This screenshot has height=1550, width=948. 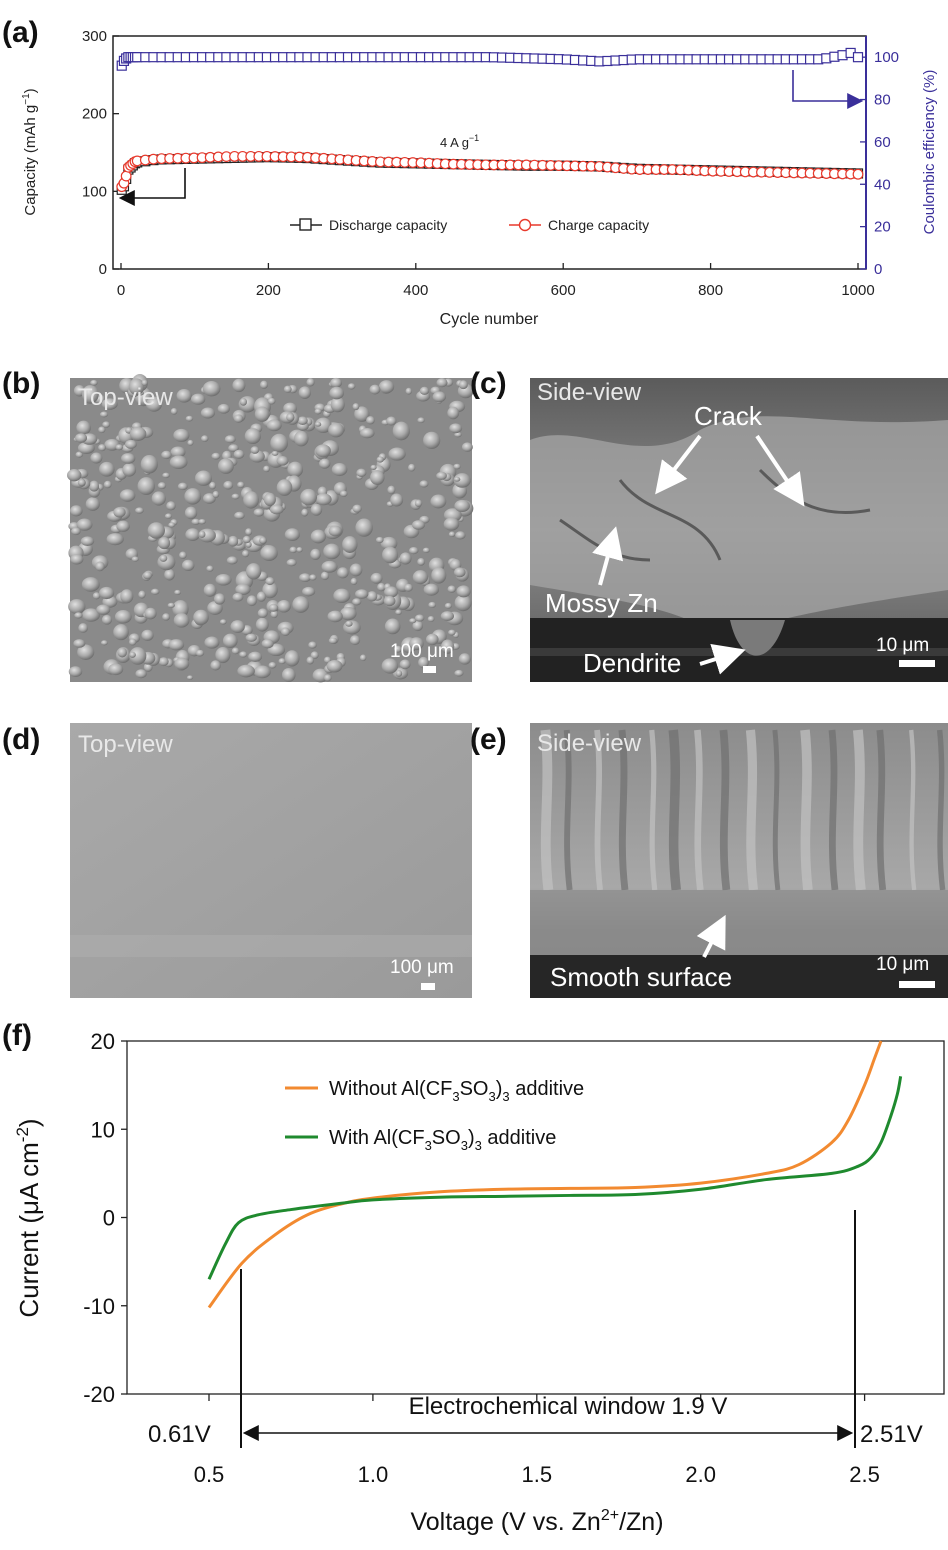 I want to click on panel-f-ytick-label: 10, so click(x=103, y=1129).